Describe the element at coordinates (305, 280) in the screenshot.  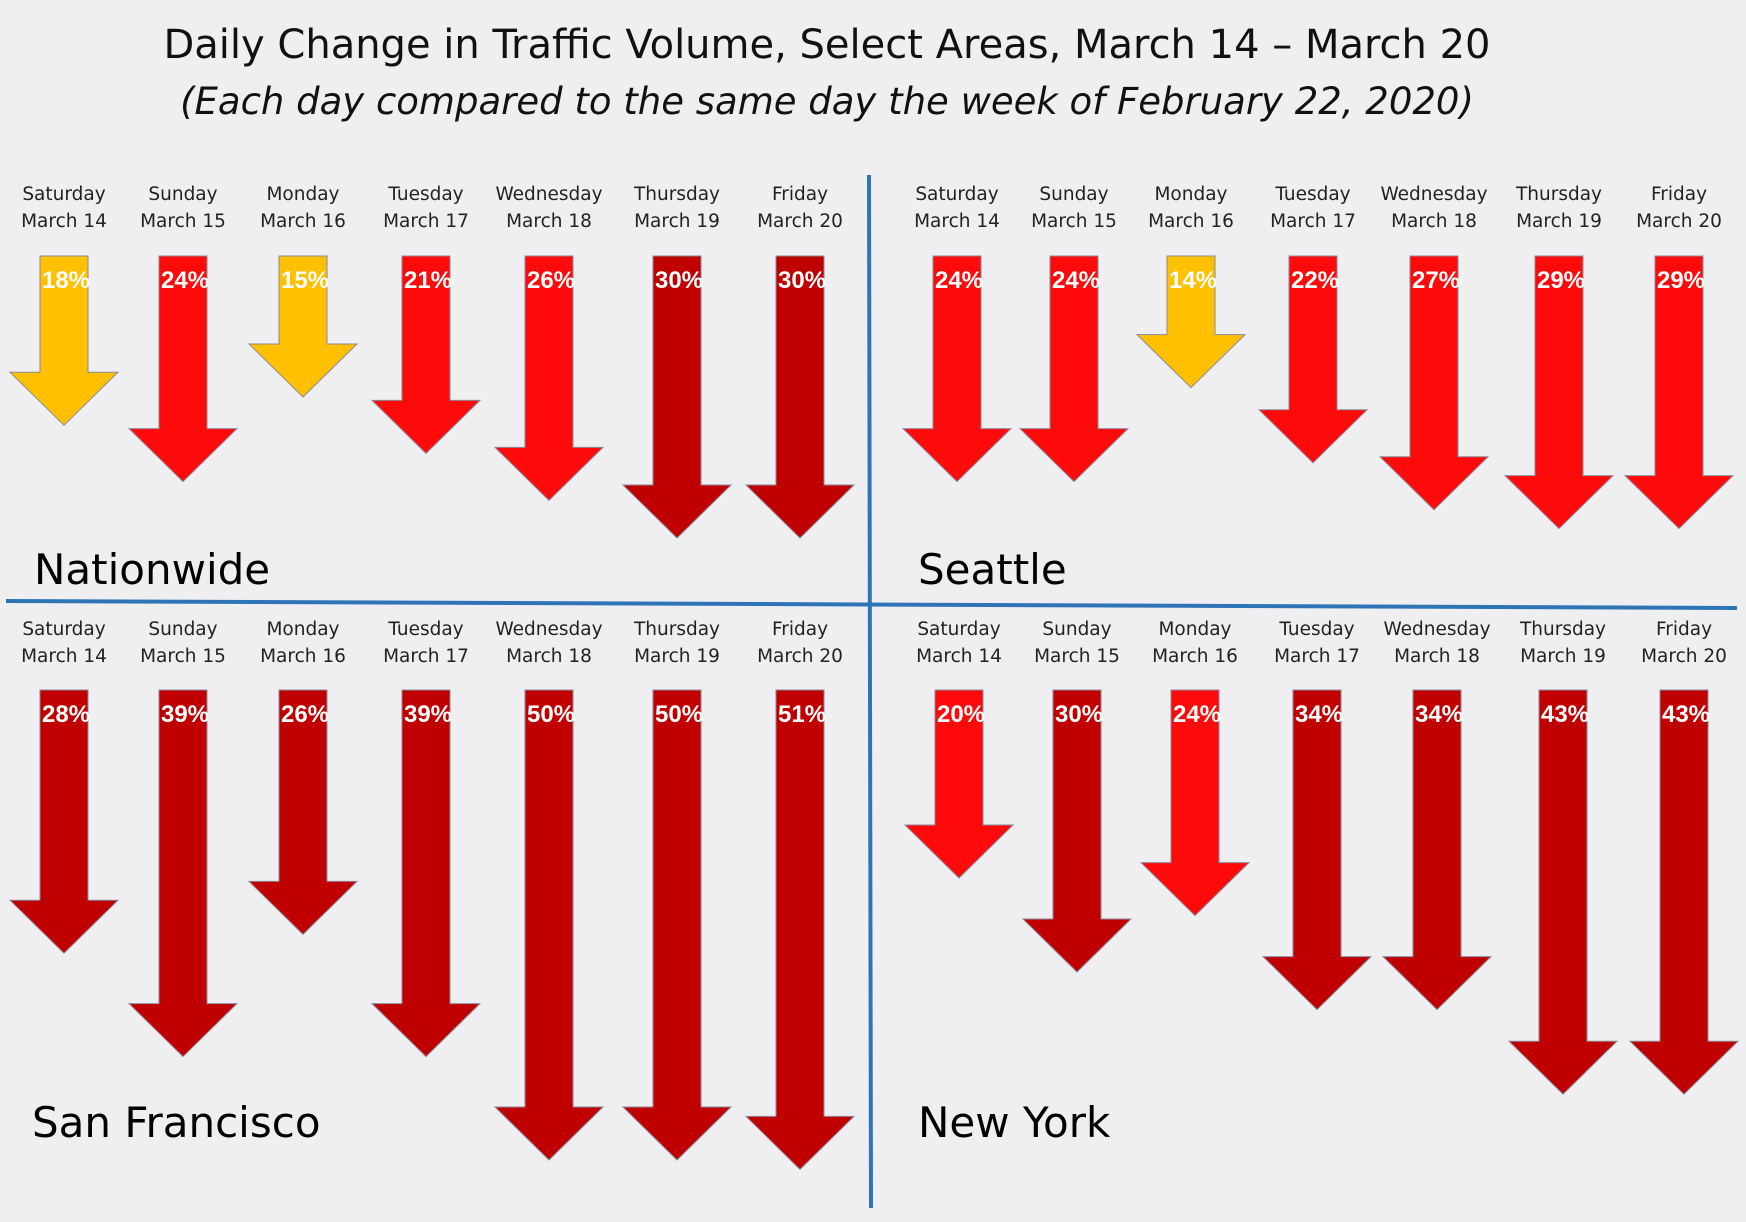
I see `value-label: 15%` at that location.